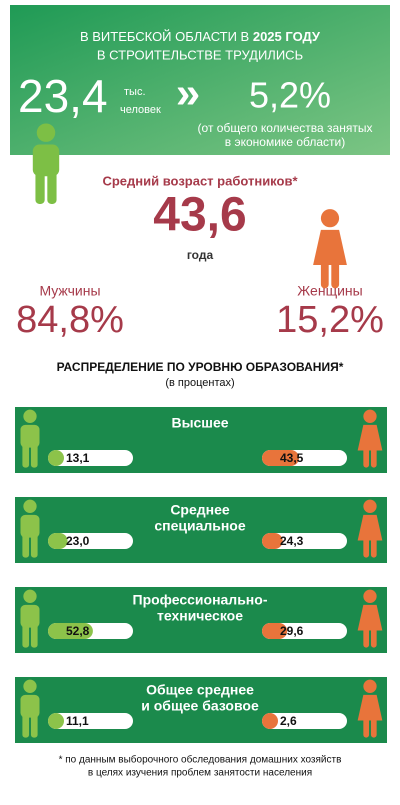  I want to click on pill-label: 11,1, so click(77, 721).